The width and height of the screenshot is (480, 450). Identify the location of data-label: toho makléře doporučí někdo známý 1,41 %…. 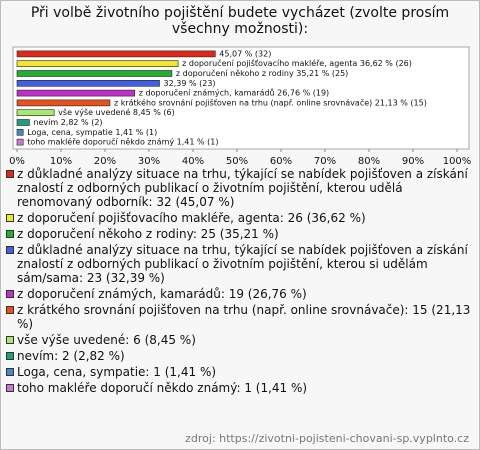
(122, 142).